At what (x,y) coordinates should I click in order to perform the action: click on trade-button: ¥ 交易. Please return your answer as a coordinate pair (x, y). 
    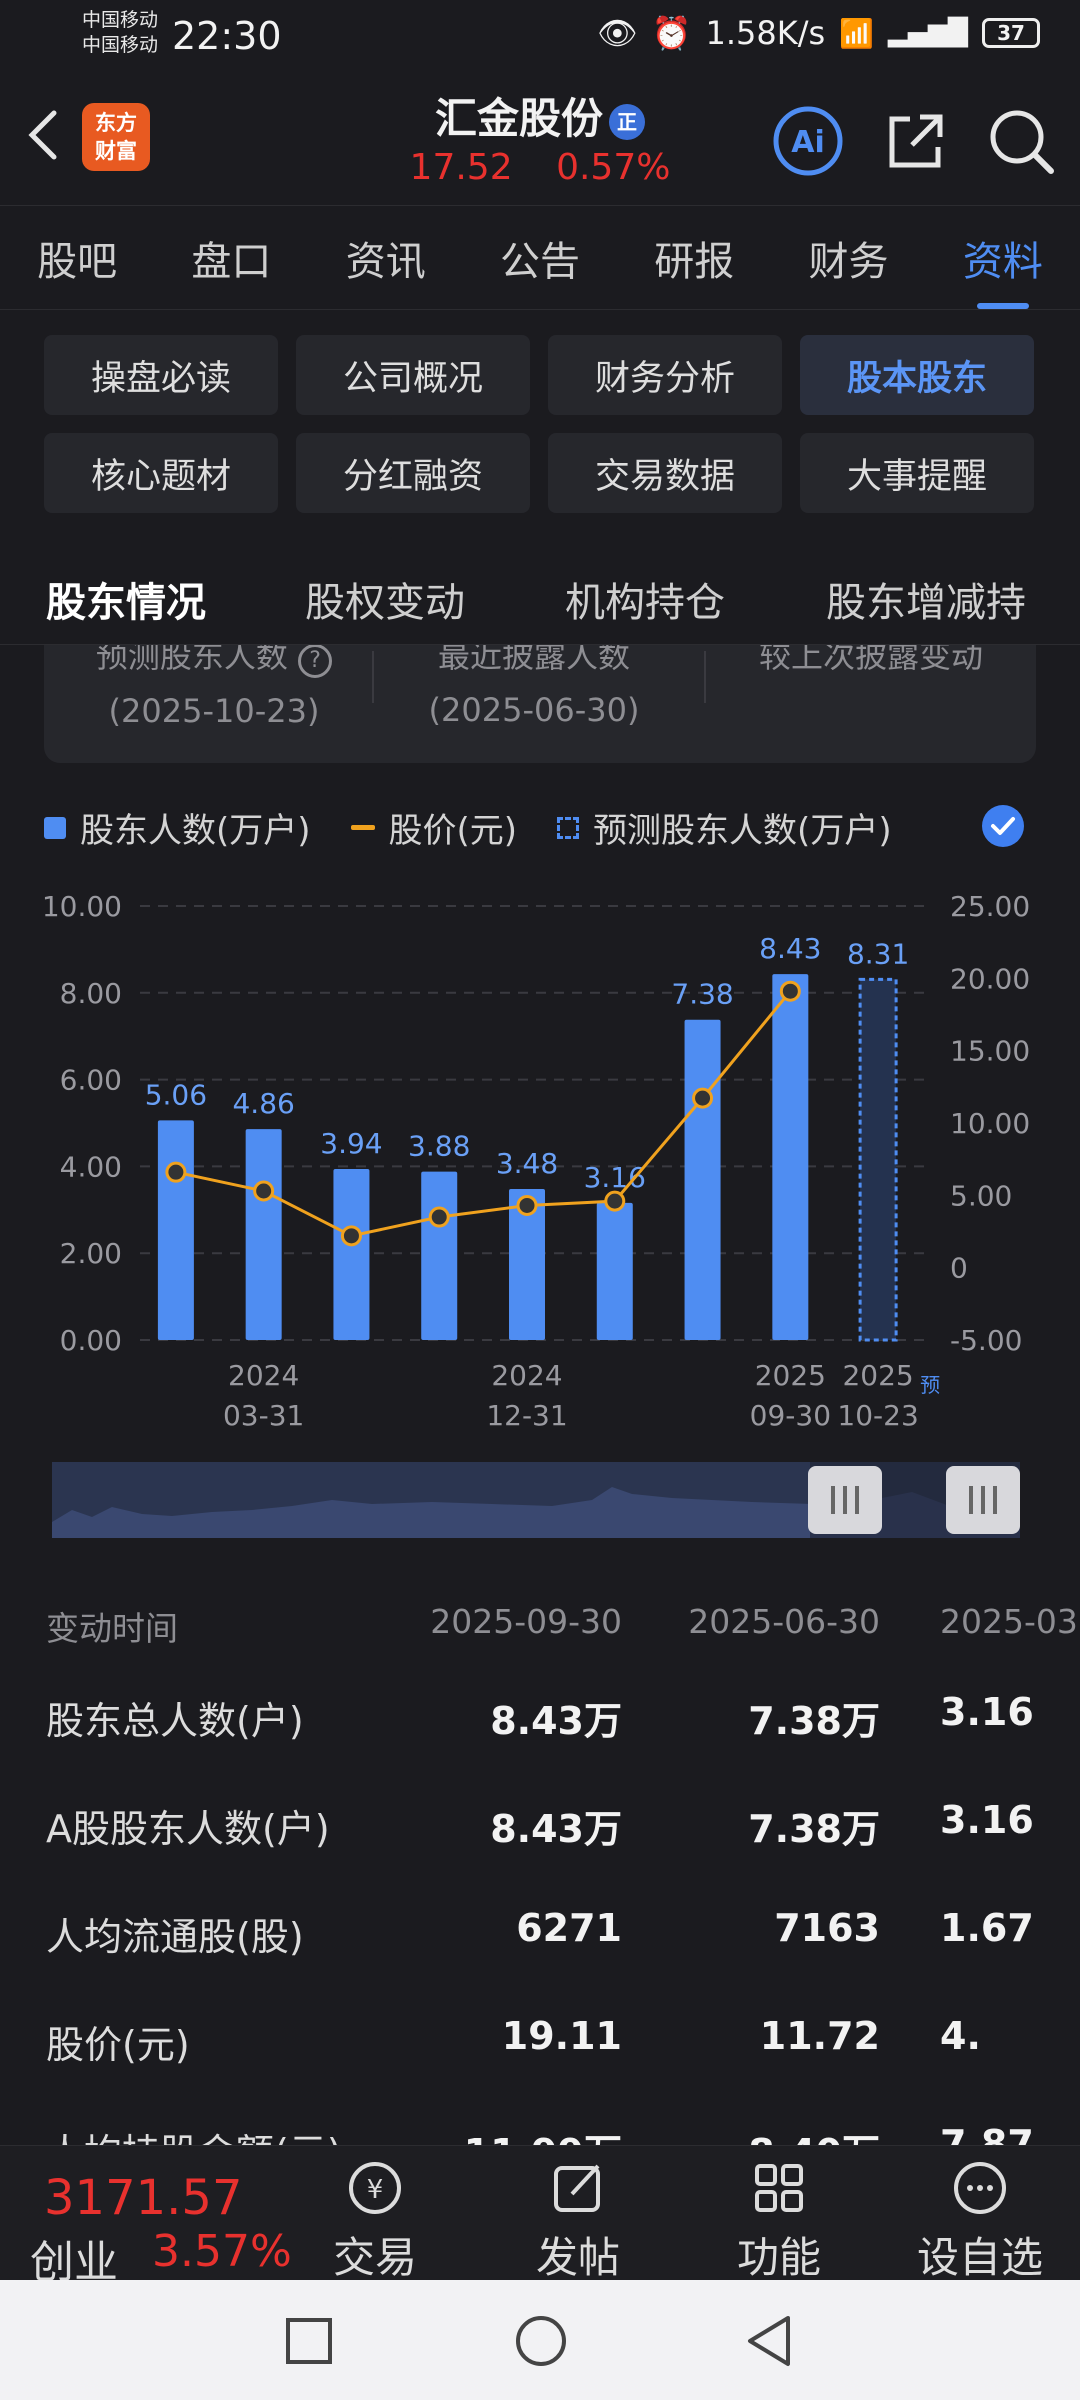
    Looking at the image, I should click on (375, 2221).